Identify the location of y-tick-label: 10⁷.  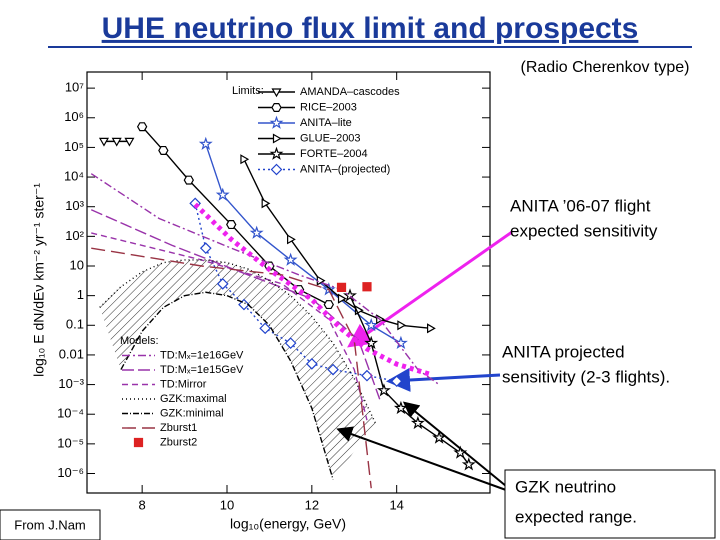
(74, 87).